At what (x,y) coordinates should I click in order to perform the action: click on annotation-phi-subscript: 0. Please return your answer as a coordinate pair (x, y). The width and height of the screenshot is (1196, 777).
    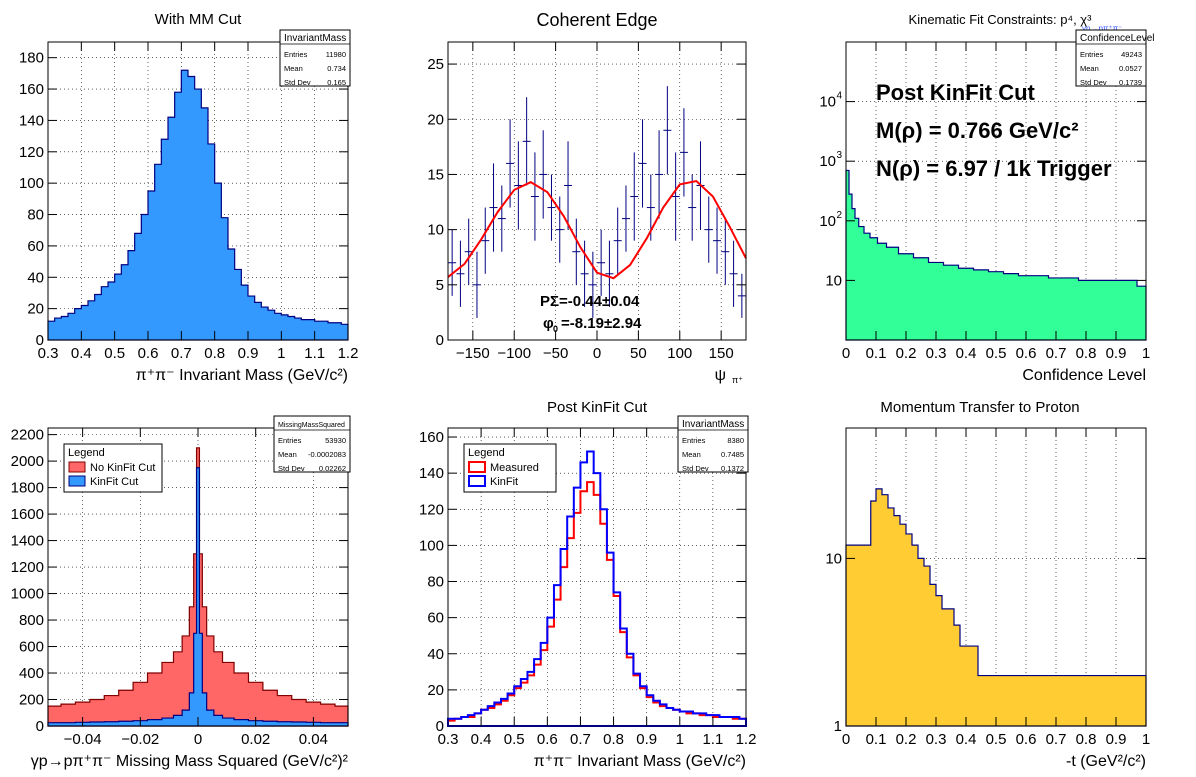
    Looking at the image, I should click on (555, 329).